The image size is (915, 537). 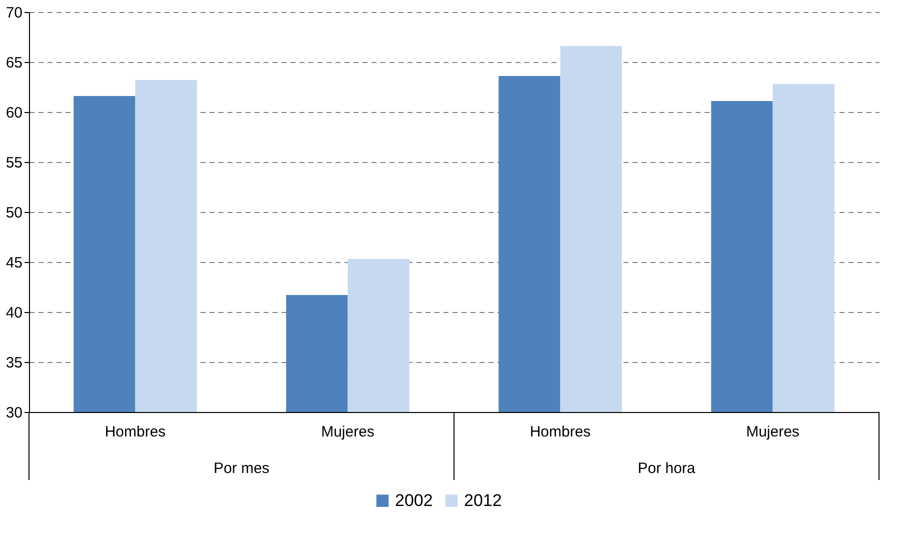 I want to click on text: Por mes, so click(x=242, y=468).